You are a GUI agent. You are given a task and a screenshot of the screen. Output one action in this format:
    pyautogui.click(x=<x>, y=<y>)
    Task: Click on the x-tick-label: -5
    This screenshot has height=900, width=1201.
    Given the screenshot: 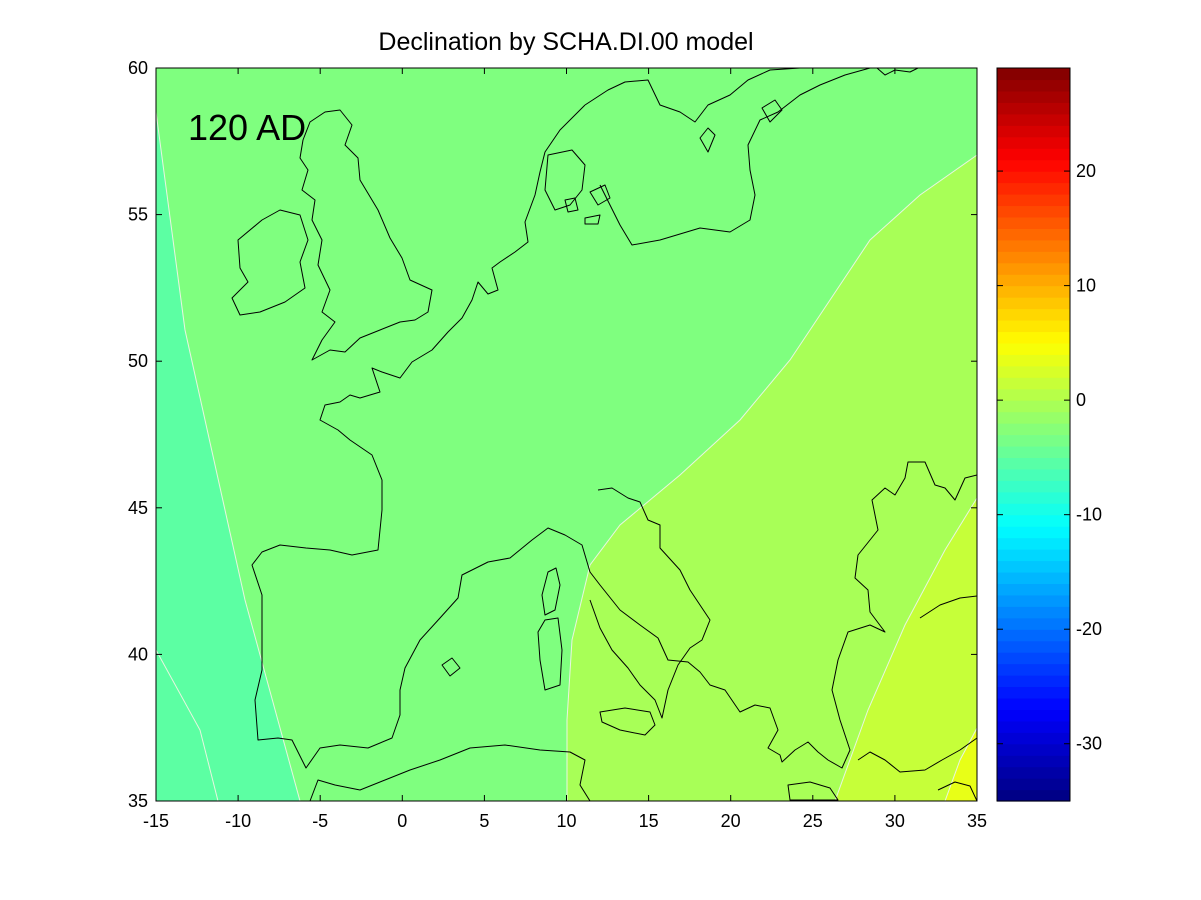 What is the action you would take?
    pyautogui.click(x=320, y=821)
    